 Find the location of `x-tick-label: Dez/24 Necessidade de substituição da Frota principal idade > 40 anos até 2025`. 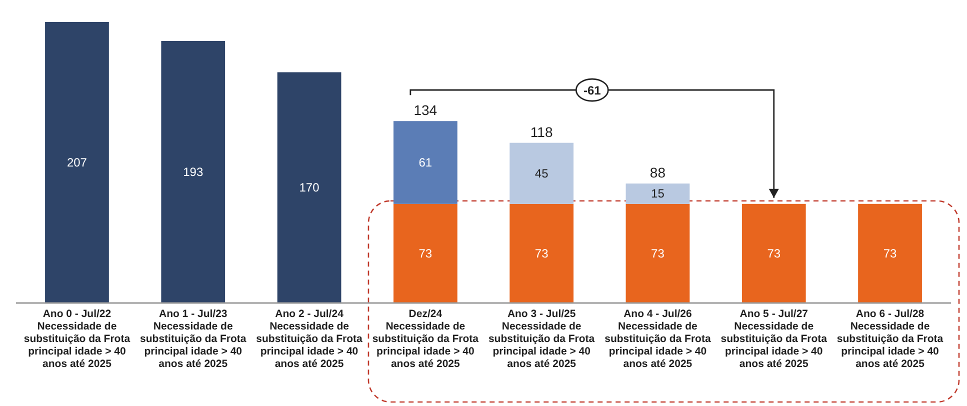

x-tick-label: Dez/24 Necessidade de substituição da Frota principal idade > 40 anos até 2025 is located at coordinates (425, 339).